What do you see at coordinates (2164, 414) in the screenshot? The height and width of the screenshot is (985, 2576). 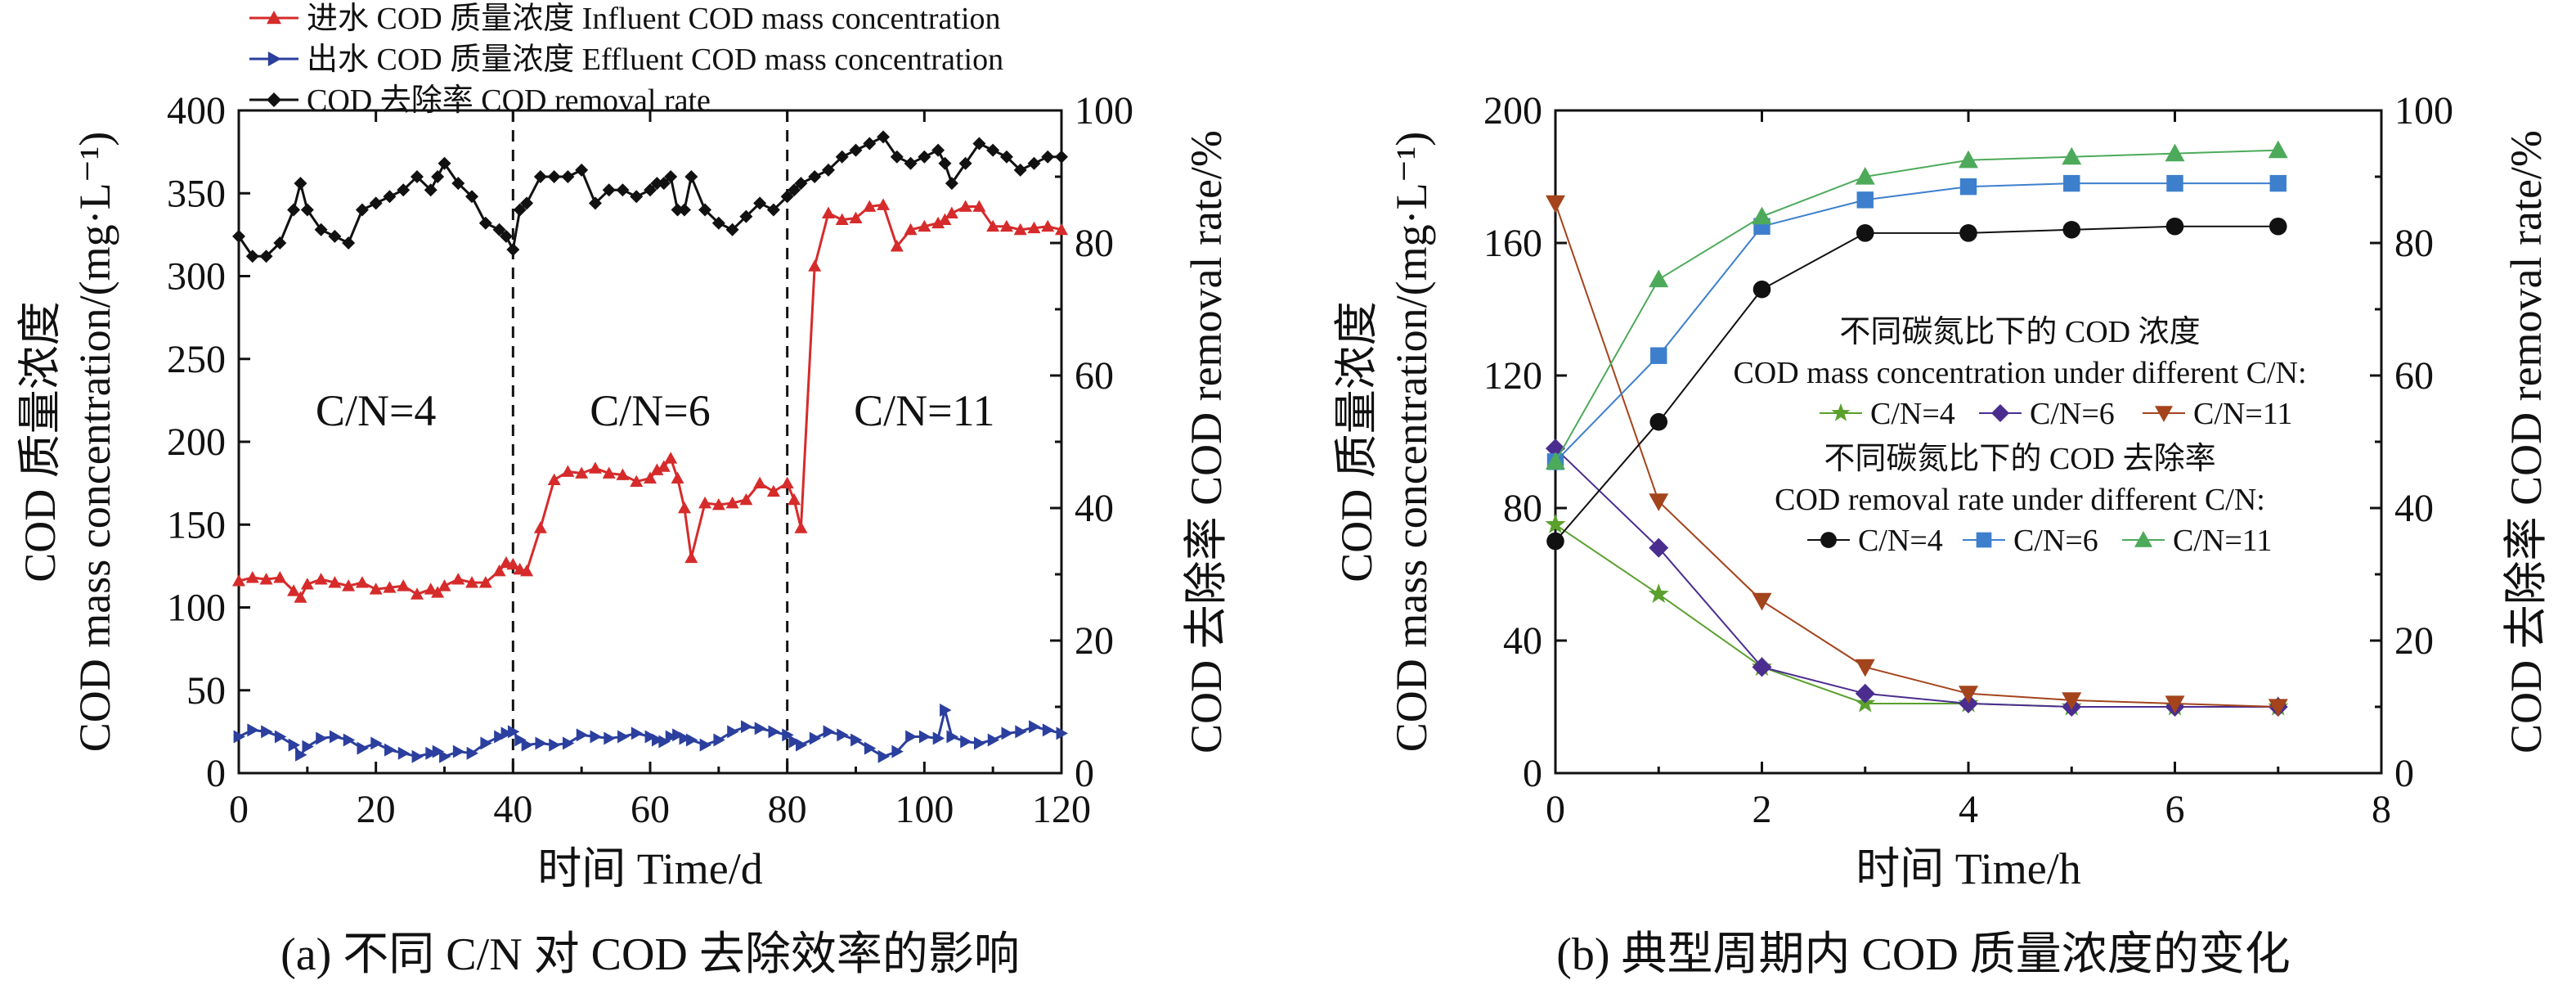 I see `legend-marker` at bounding box center [2164, 414].